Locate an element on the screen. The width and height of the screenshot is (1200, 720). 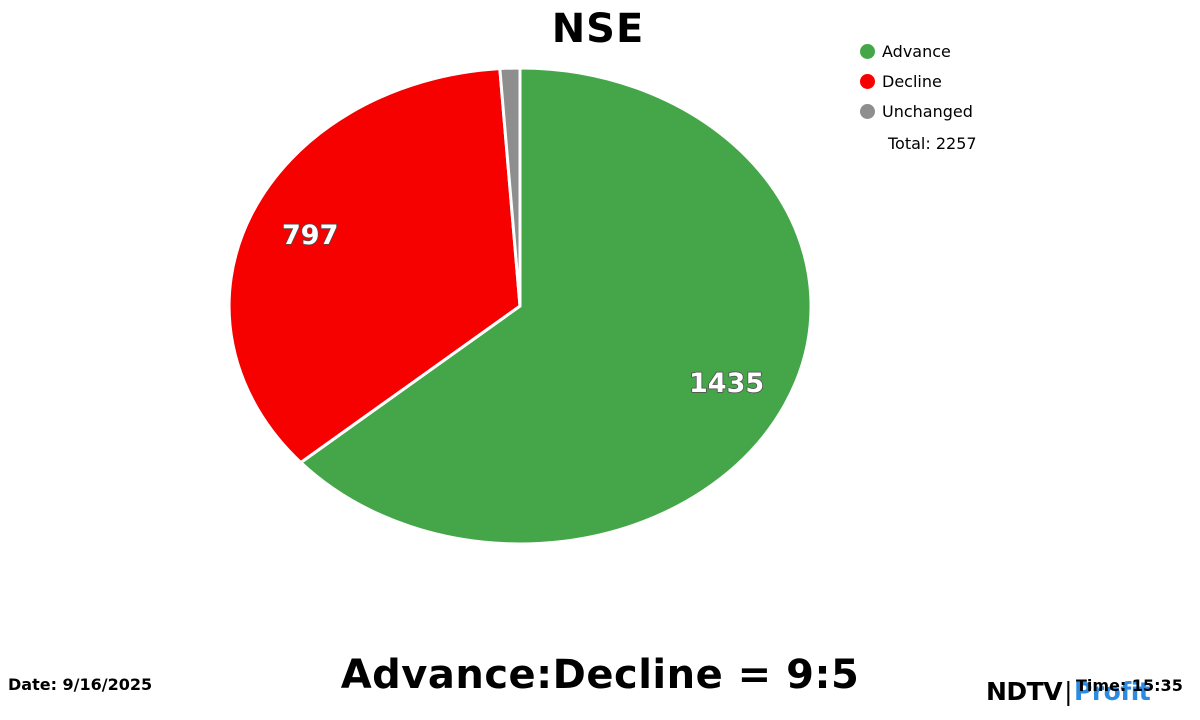
legend-label-decline: Decline is located at coordinates (912, 81).